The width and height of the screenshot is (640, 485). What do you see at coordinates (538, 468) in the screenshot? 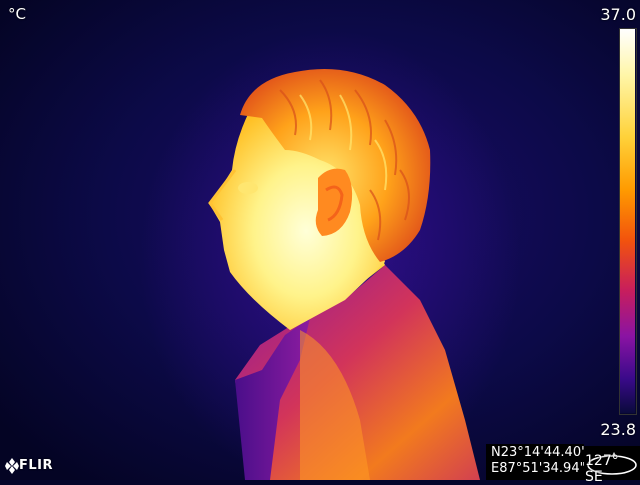
I see `gps-longitude: E87°51'34.94"` at bounding box center [538, 468].